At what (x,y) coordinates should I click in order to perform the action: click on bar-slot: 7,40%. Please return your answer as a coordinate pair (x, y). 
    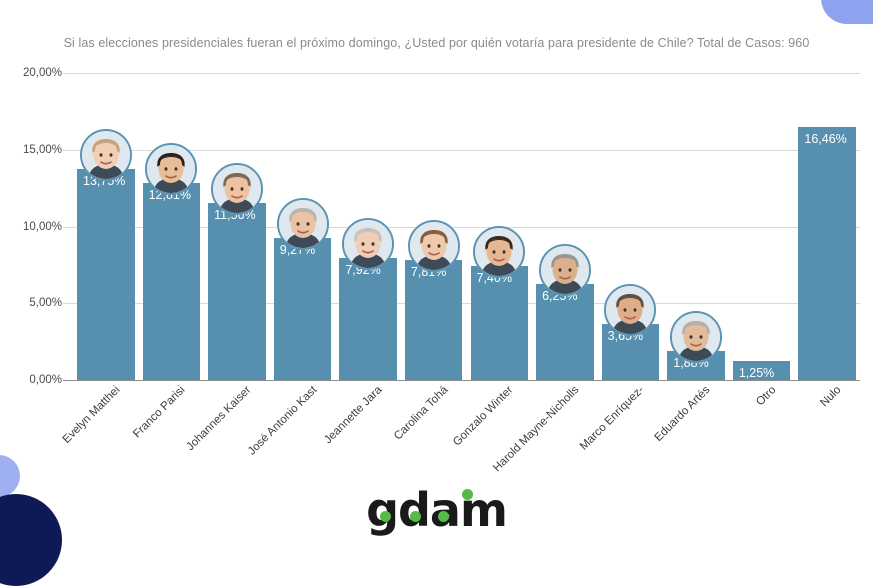
    Looking at the image, I should click on (500, 226).